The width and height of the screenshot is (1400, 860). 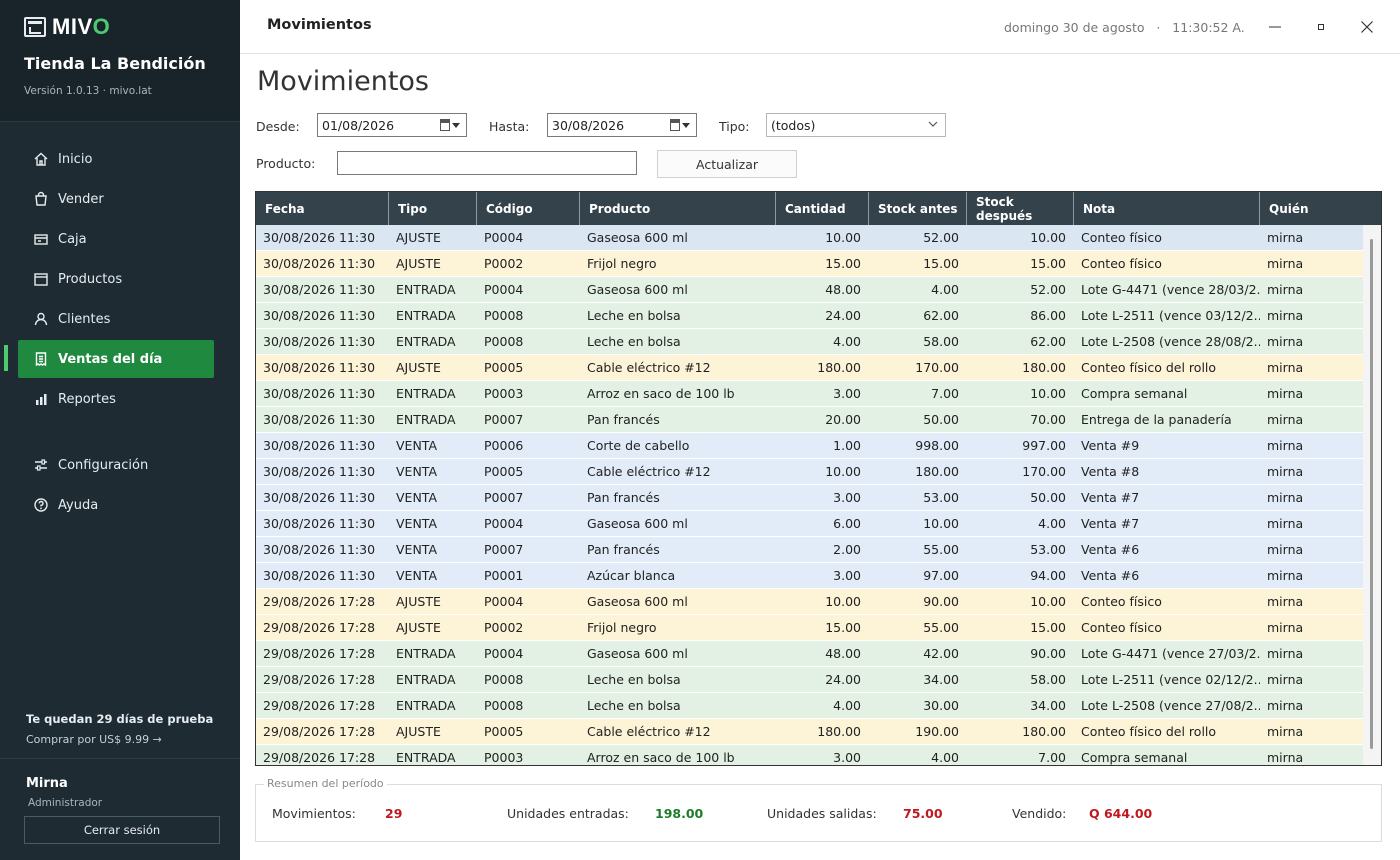 What do you see at coordinates (122, 830) in the screenshot?
I see `logout-button: Cerrar sesión` at bounding box center [122, 830].